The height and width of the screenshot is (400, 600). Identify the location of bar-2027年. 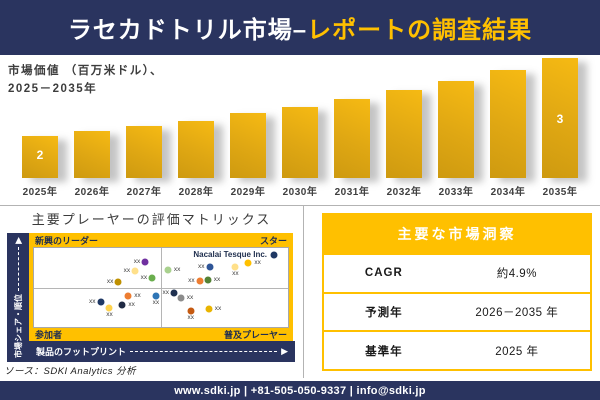
(144, 152).